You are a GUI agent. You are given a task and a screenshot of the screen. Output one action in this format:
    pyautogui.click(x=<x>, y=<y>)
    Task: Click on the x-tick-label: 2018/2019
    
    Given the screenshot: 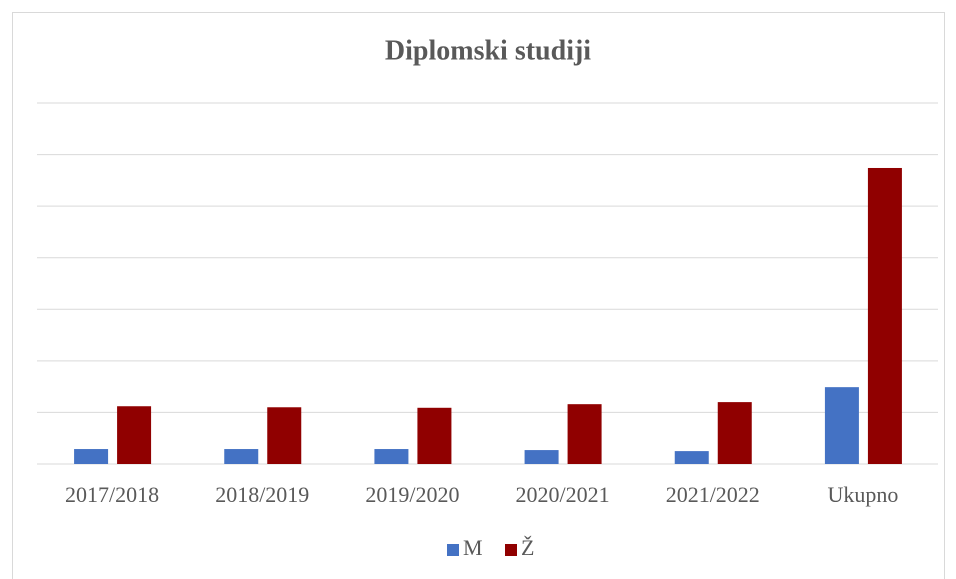 What is the action you would take?
    pyautogui.click(x=262, y=494)
    